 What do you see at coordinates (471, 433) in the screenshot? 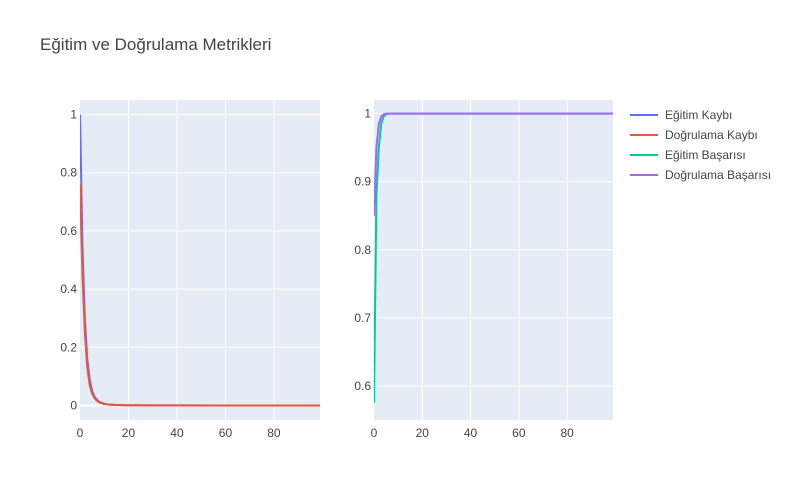
I see `x-tick-label-accuracy: 40` at bounding box center [471, 433].